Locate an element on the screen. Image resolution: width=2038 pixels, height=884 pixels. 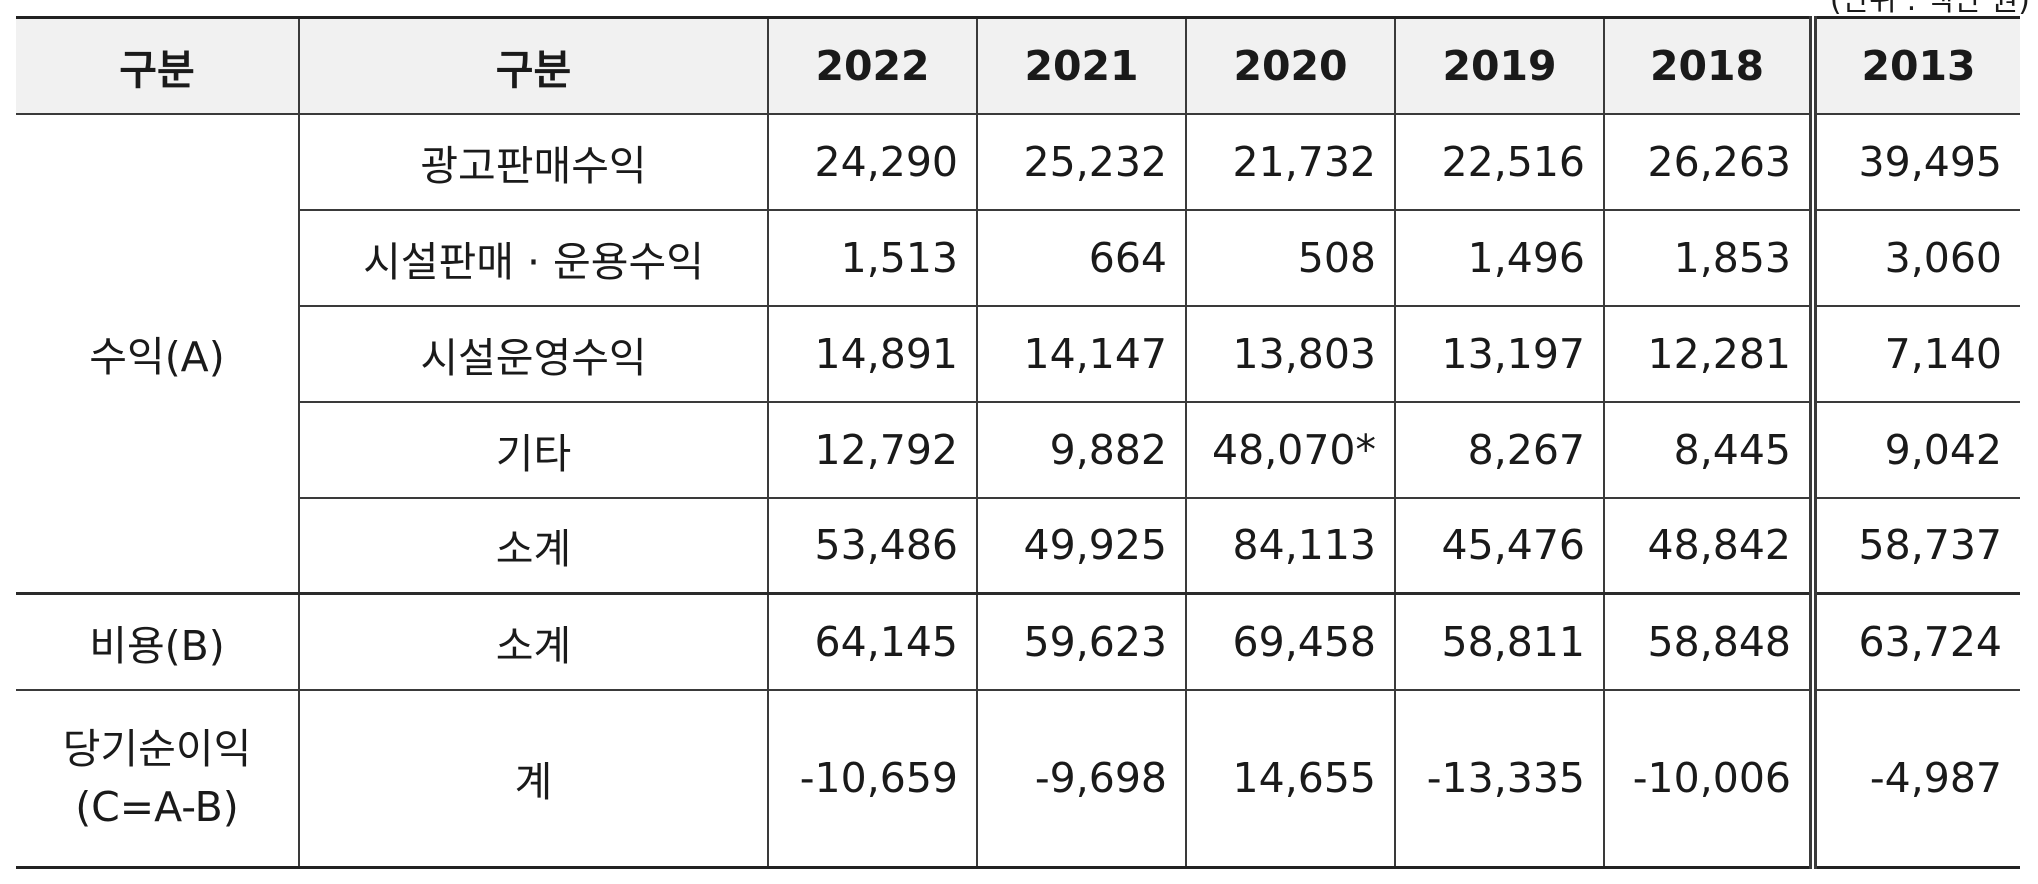
cell-value: 25,232 is located at coordinates (1081, 161).